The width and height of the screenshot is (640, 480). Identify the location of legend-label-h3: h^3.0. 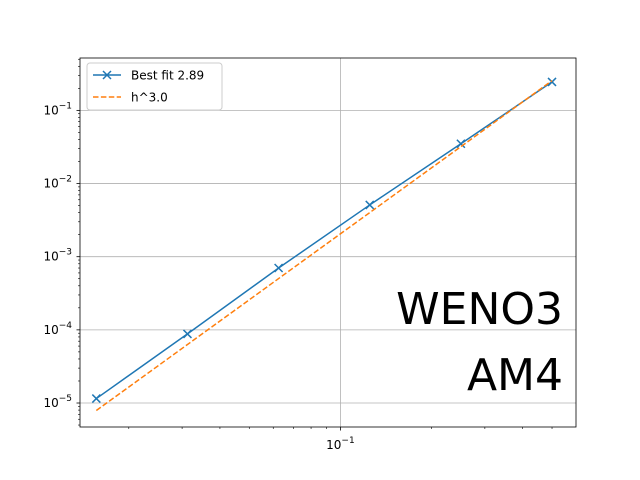
(149, 98).